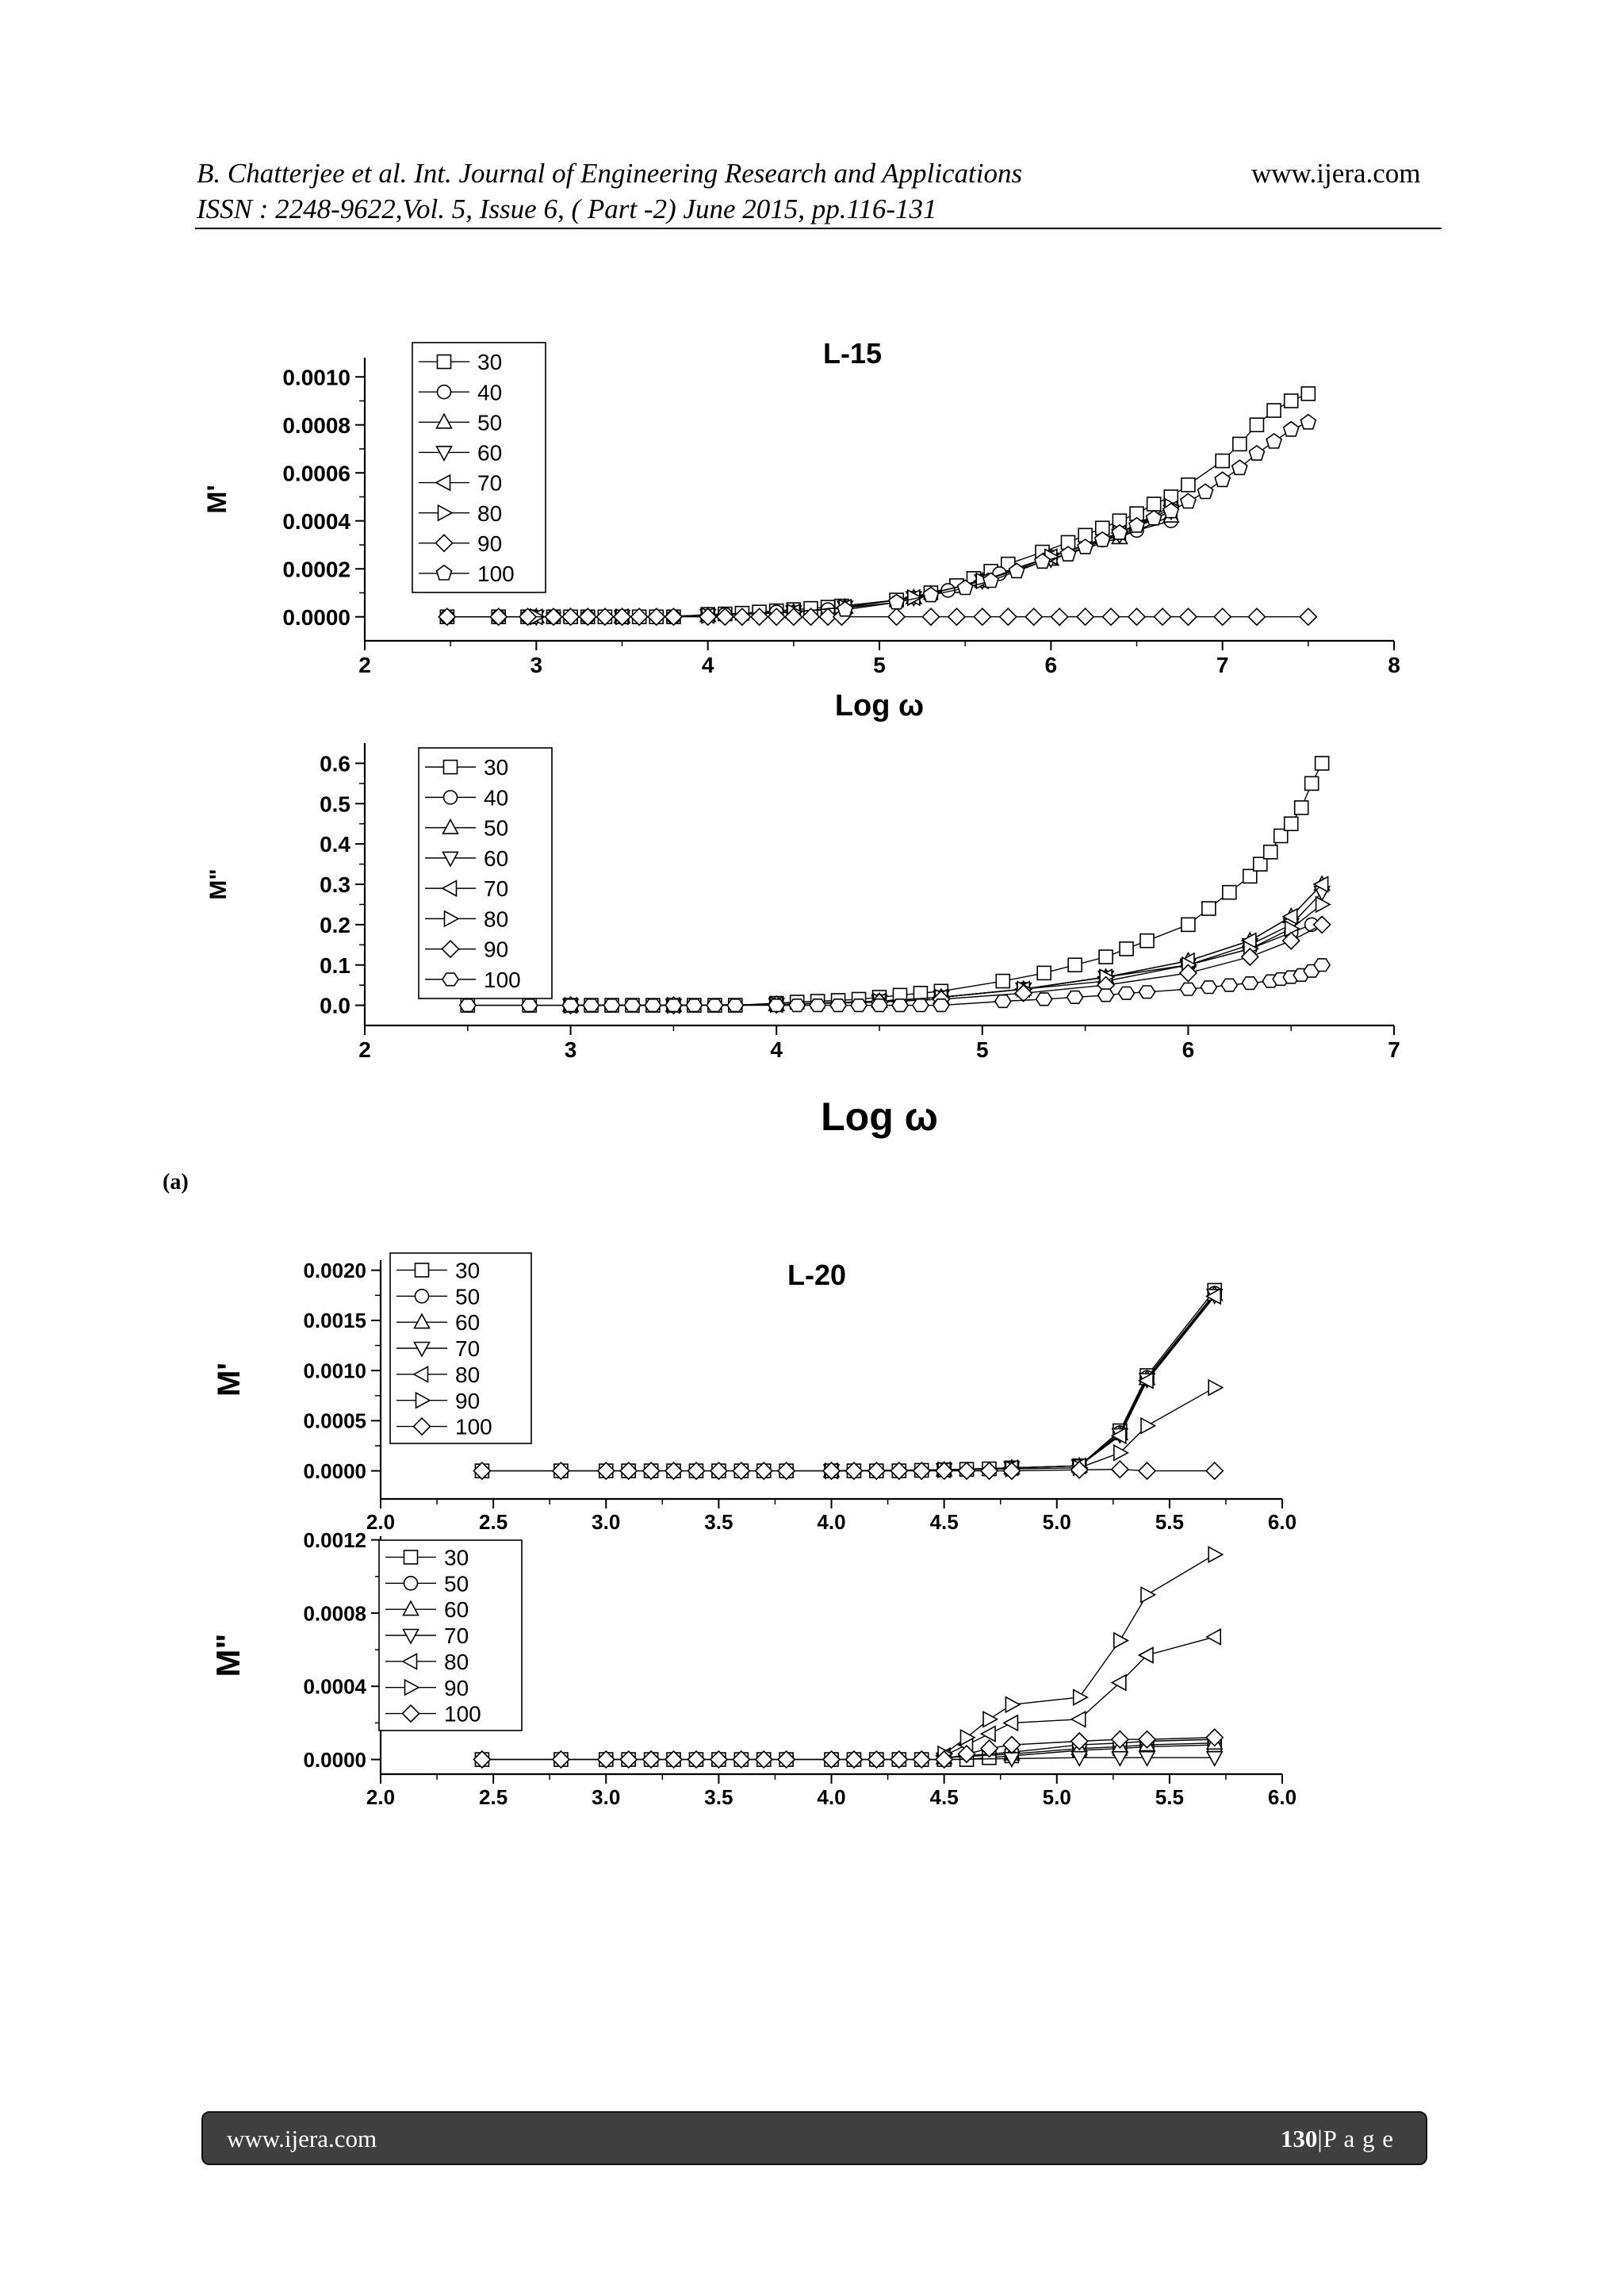 The height and width of the screenshot is (2296, 1624). What do you see at coordinates (1336, 173) in the screenshot?
I see `header-site-link: www.ijera.com` at bounding box center [1336, 173].